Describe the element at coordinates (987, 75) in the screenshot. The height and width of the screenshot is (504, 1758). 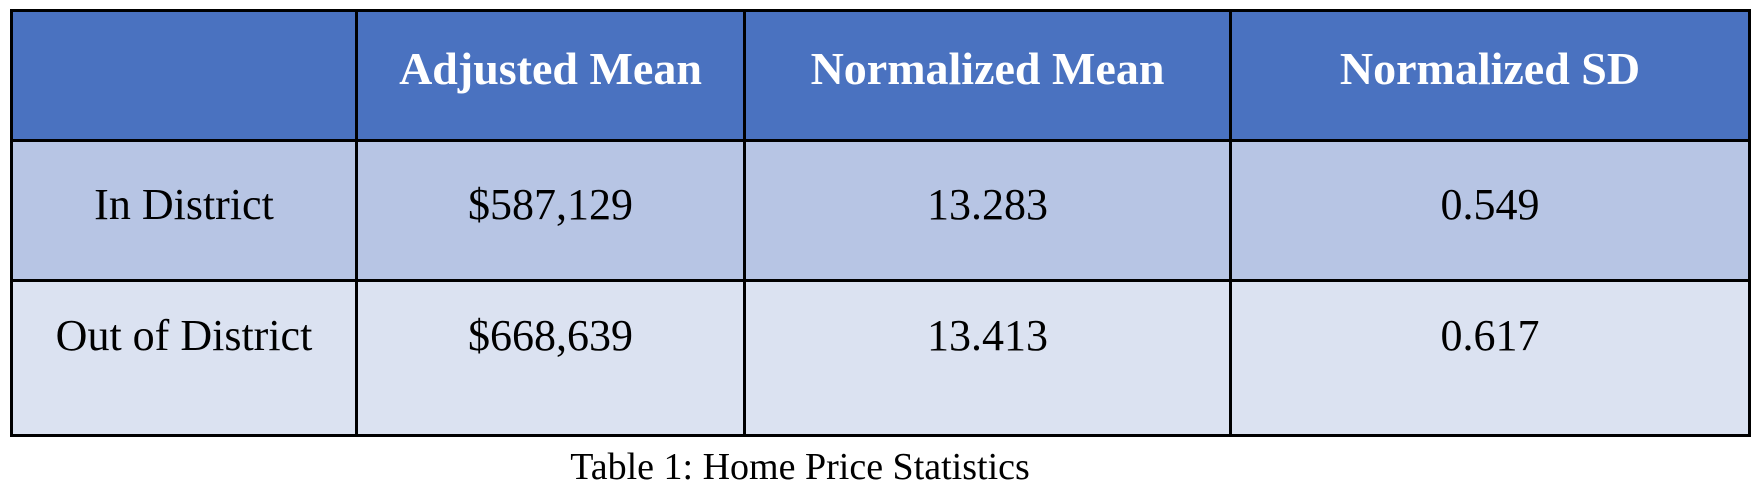
I see `header-normalized-mean: Normalized Mean` at that location.